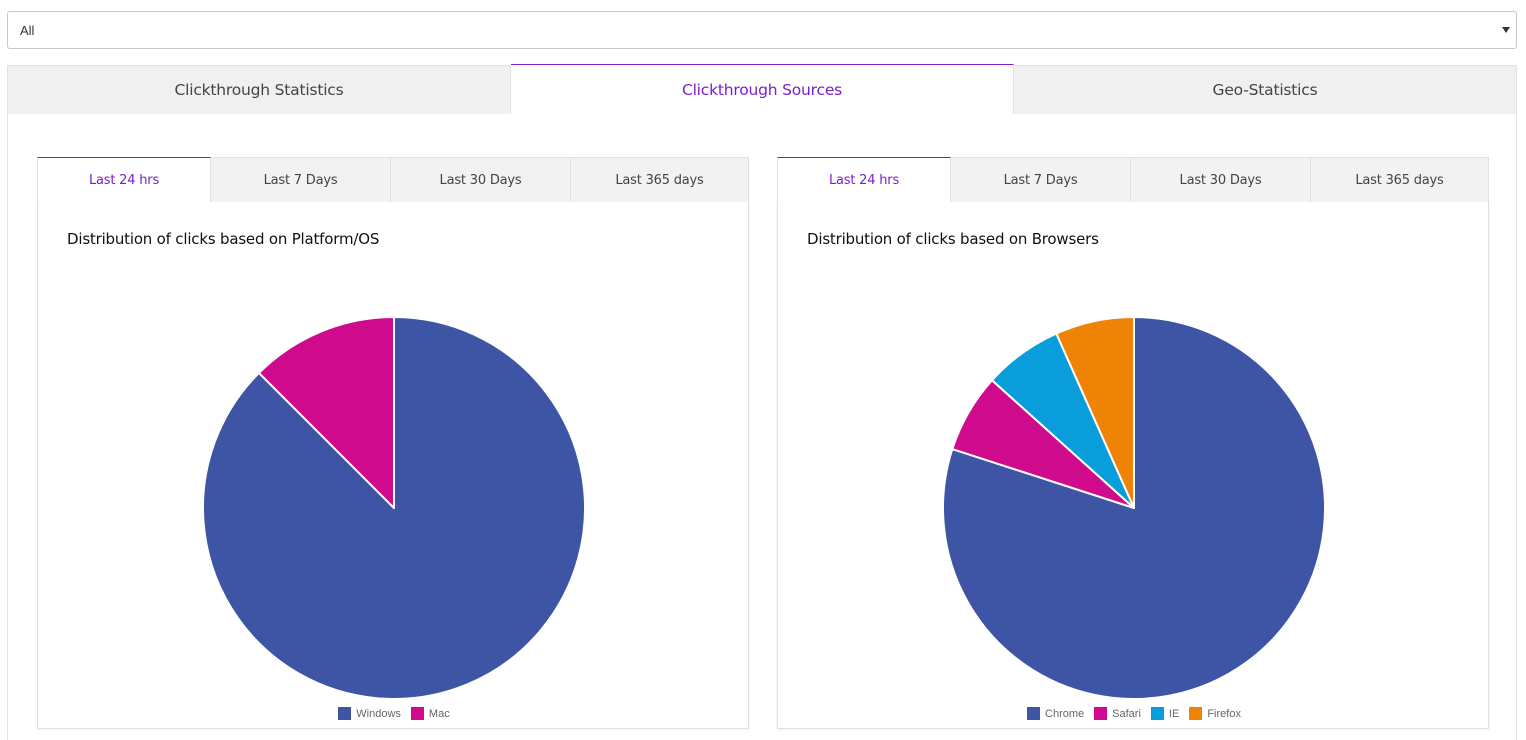 The width and height of the screenshot is (1526, 740). I want to click on legend-swatch-windows, so click(345, 713).